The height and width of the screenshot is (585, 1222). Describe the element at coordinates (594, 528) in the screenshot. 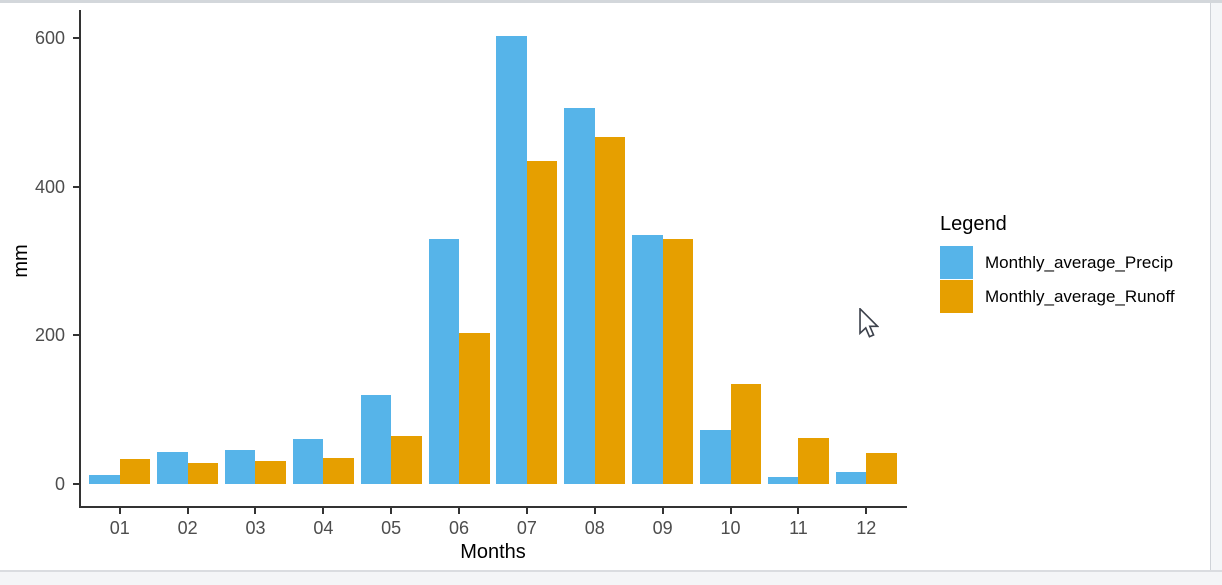

I see `x-tick-label: 08` at that location.